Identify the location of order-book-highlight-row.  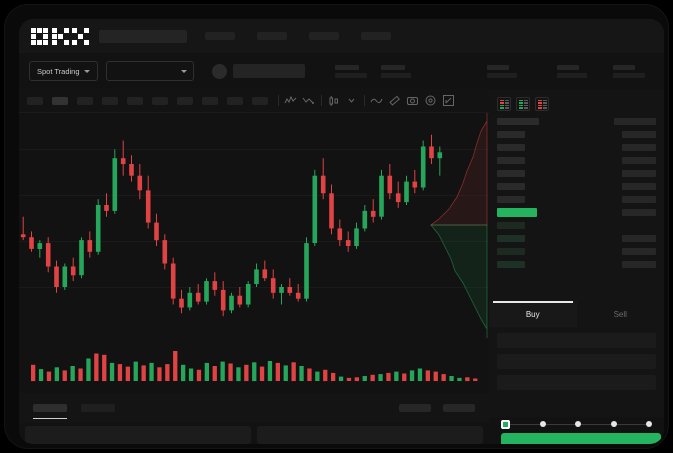
(576, 212).